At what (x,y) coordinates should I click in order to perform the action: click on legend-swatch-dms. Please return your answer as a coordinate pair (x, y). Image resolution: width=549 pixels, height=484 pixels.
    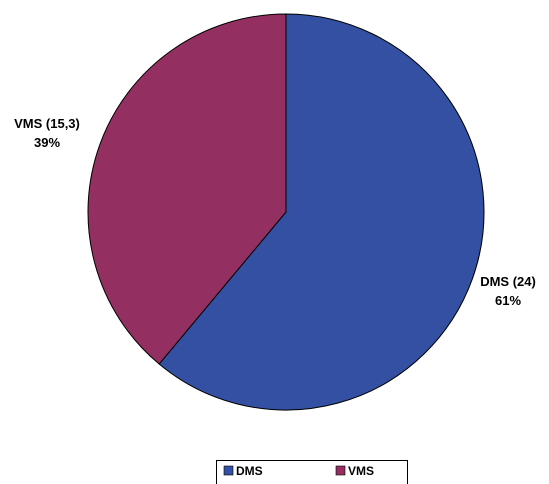
    Looking at the image, I should click on (228, 470).